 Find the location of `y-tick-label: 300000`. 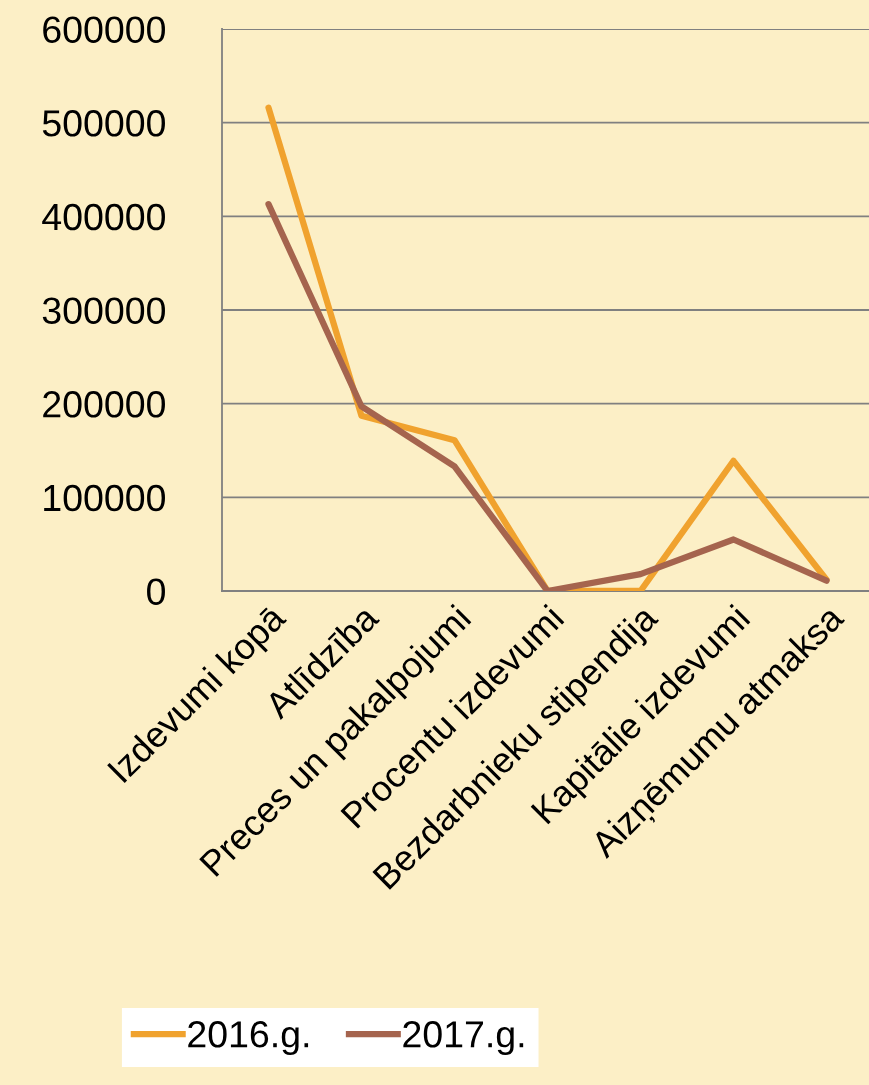

y-tick-label: 300000 is located at coordinates (103, 310).